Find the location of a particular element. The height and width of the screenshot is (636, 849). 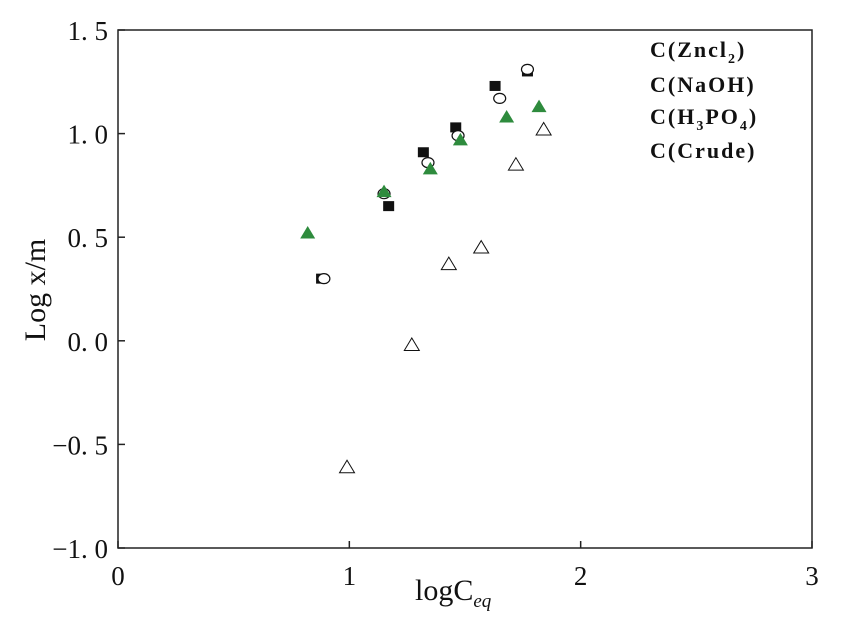

legend: C(Zncl2) C(NaOH) C(H3PO4) C(Crude) is located at coordinates (704, 100).